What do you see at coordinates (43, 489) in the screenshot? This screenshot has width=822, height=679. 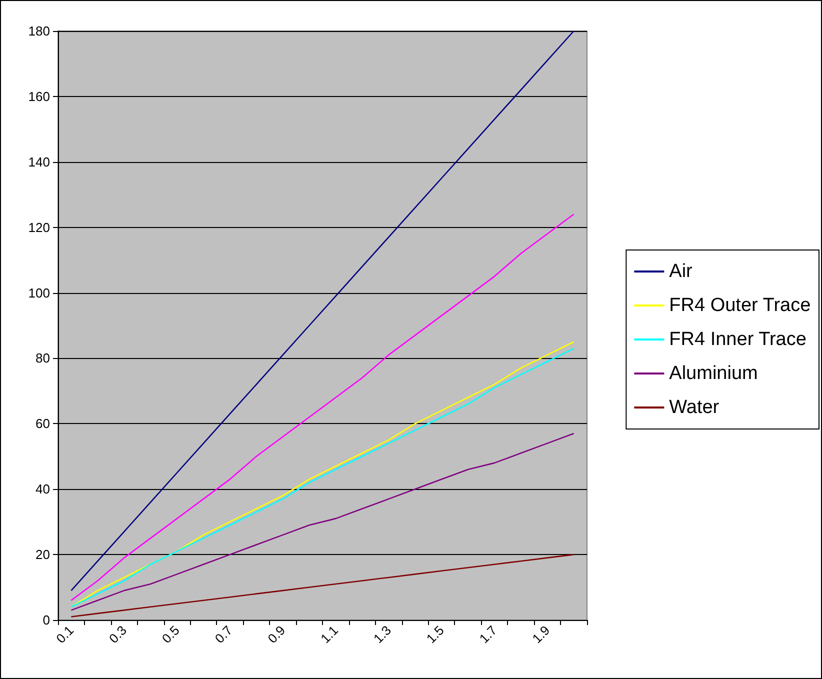 I see `y-tick-label: 40` at bounding box center [43, 489].